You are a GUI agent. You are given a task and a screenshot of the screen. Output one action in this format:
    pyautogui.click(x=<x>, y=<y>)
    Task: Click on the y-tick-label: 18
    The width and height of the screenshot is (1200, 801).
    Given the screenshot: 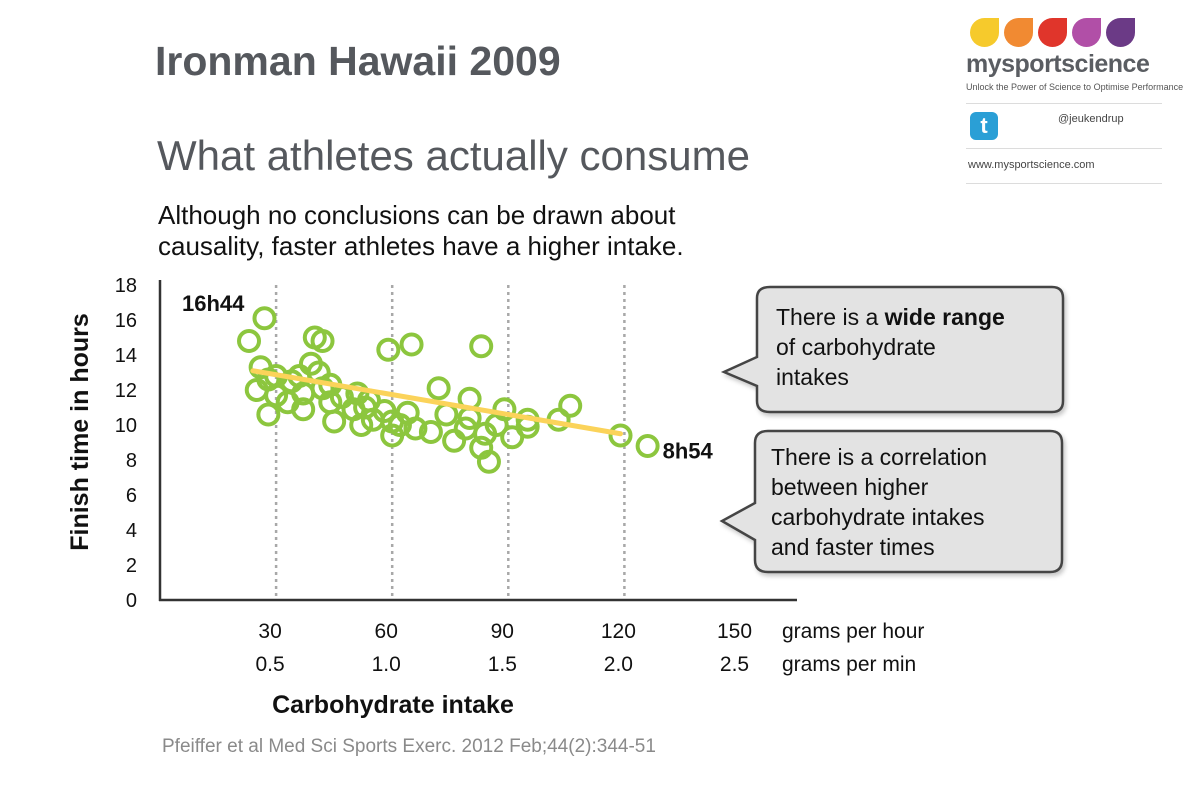 What is the action you would take?
    pyautogui.click(x=126, y=286)
    